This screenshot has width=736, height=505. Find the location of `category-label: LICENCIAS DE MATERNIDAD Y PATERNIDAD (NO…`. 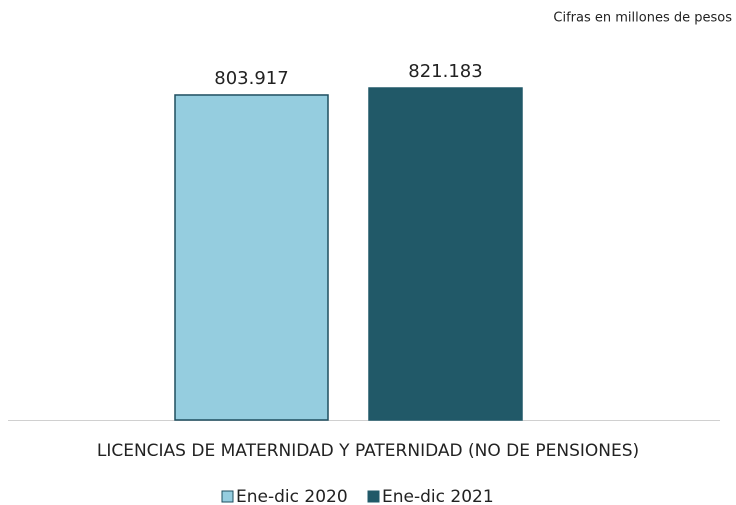

category-label: LICENCIAS DE MATERNIDAD Y PATERNIDAD (NO… is located at coordinates (368, 451).